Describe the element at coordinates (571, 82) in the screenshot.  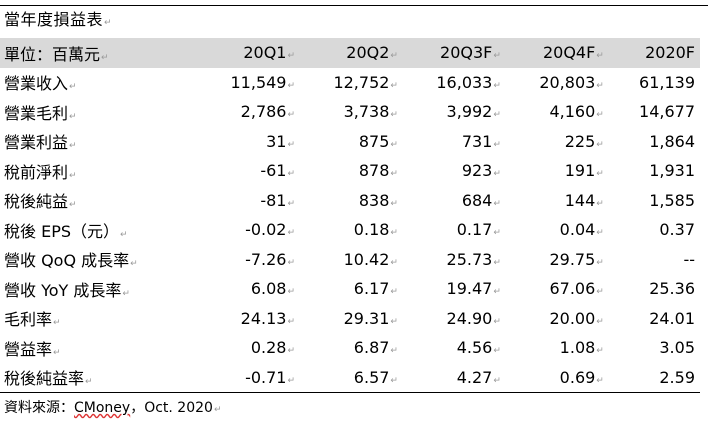
I see `value-cell: 20,803↵` at that location.